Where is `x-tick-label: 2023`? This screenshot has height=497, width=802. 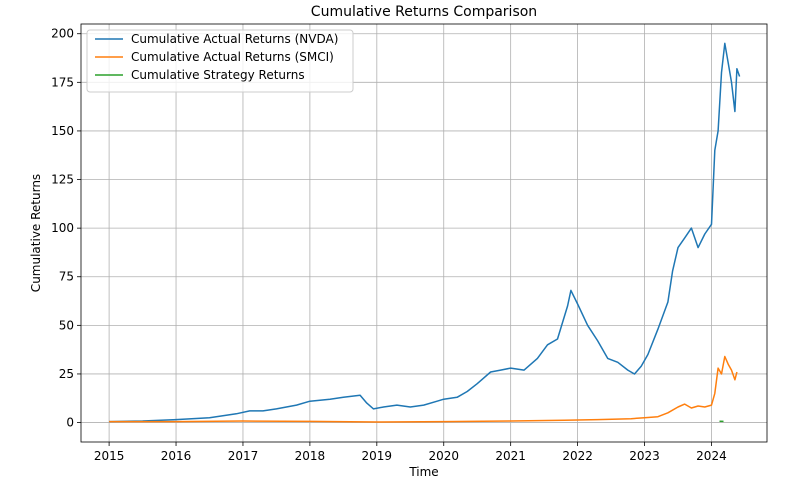
x-tick-label: 2023 is located at coordinates (644, 456).